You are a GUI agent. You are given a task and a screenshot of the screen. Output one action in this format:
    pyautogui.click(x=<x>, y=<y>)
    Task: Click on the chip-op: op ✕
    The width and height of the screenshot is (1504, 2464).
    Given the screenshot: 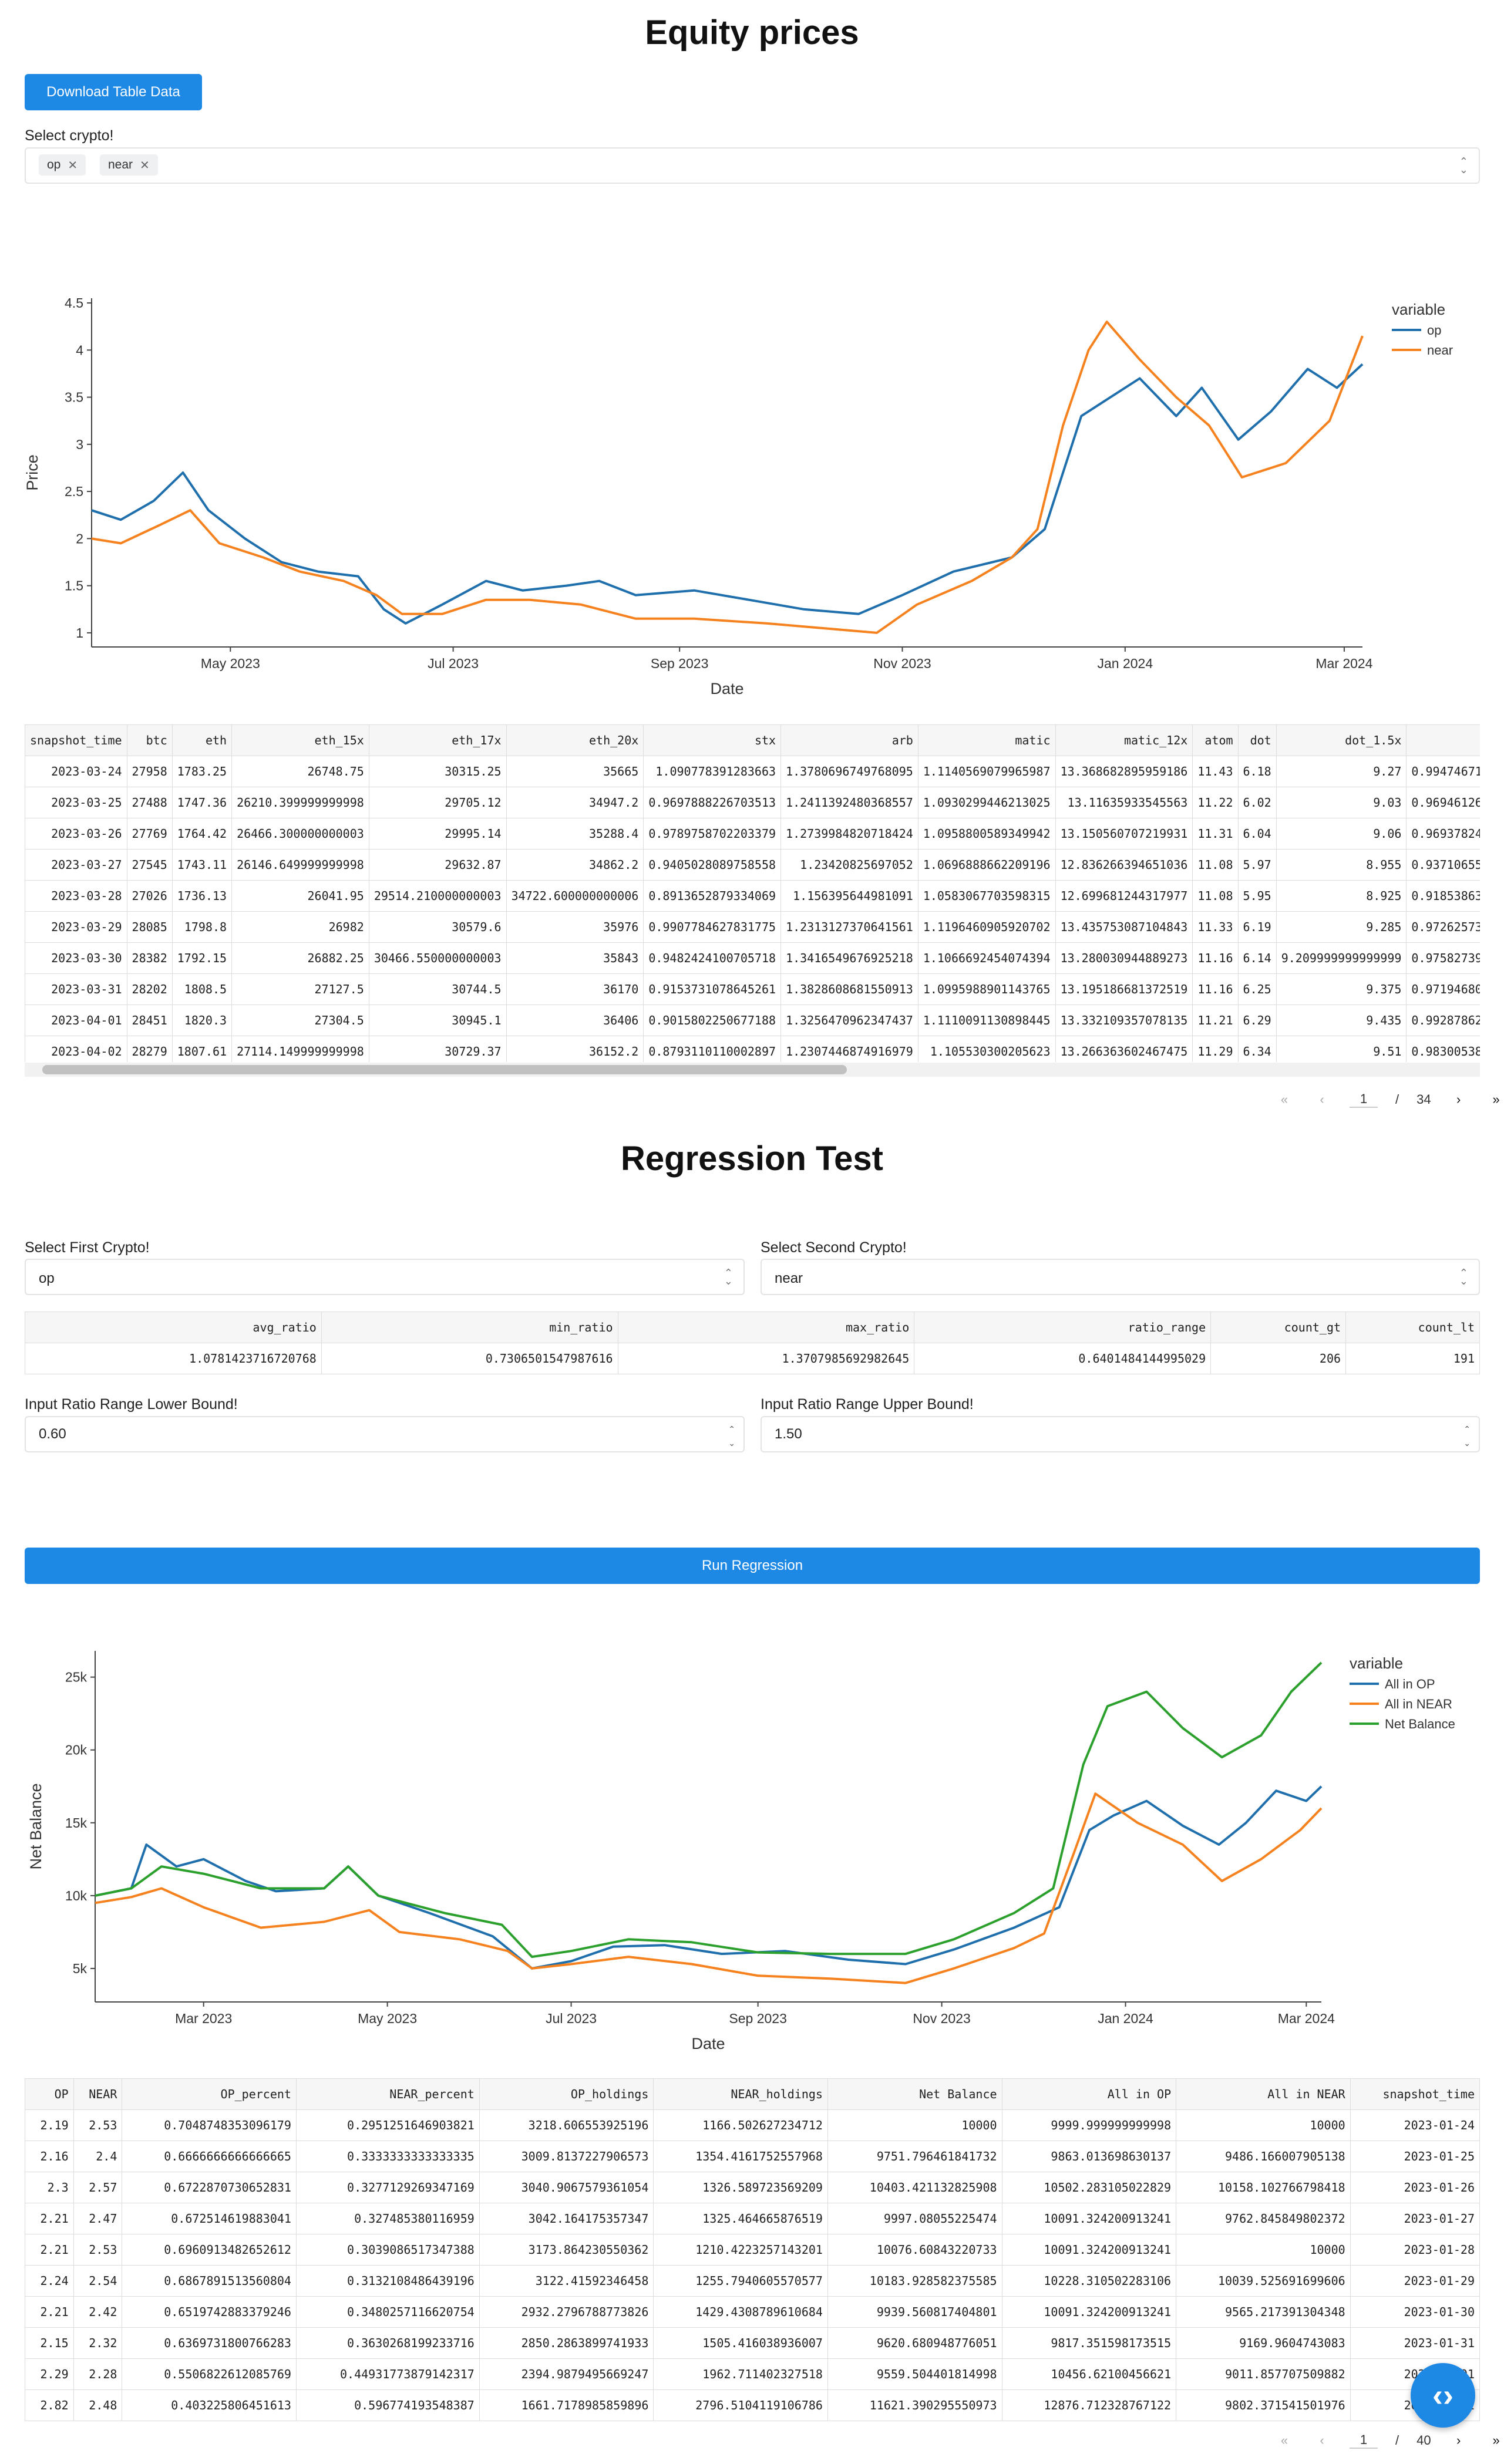 What is the action you would take?
    pyautogui.click(x=62, y=165)
    